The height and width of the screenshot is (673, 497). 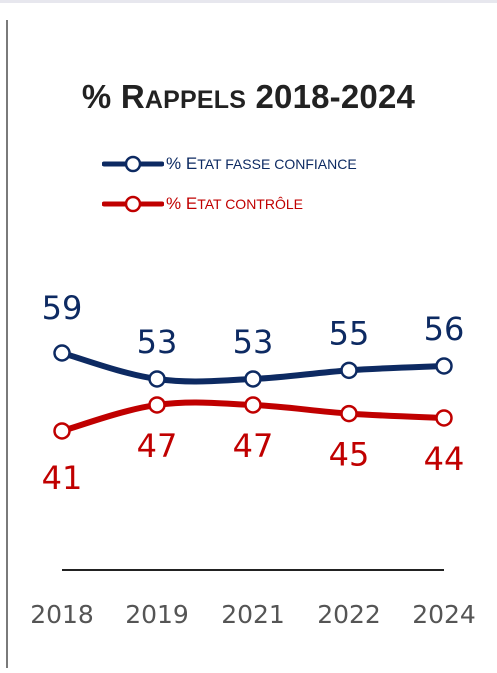 I want to click on legend-label-trust: % ETAT FASSE CONFIANCE, so click(x=261, y=163).